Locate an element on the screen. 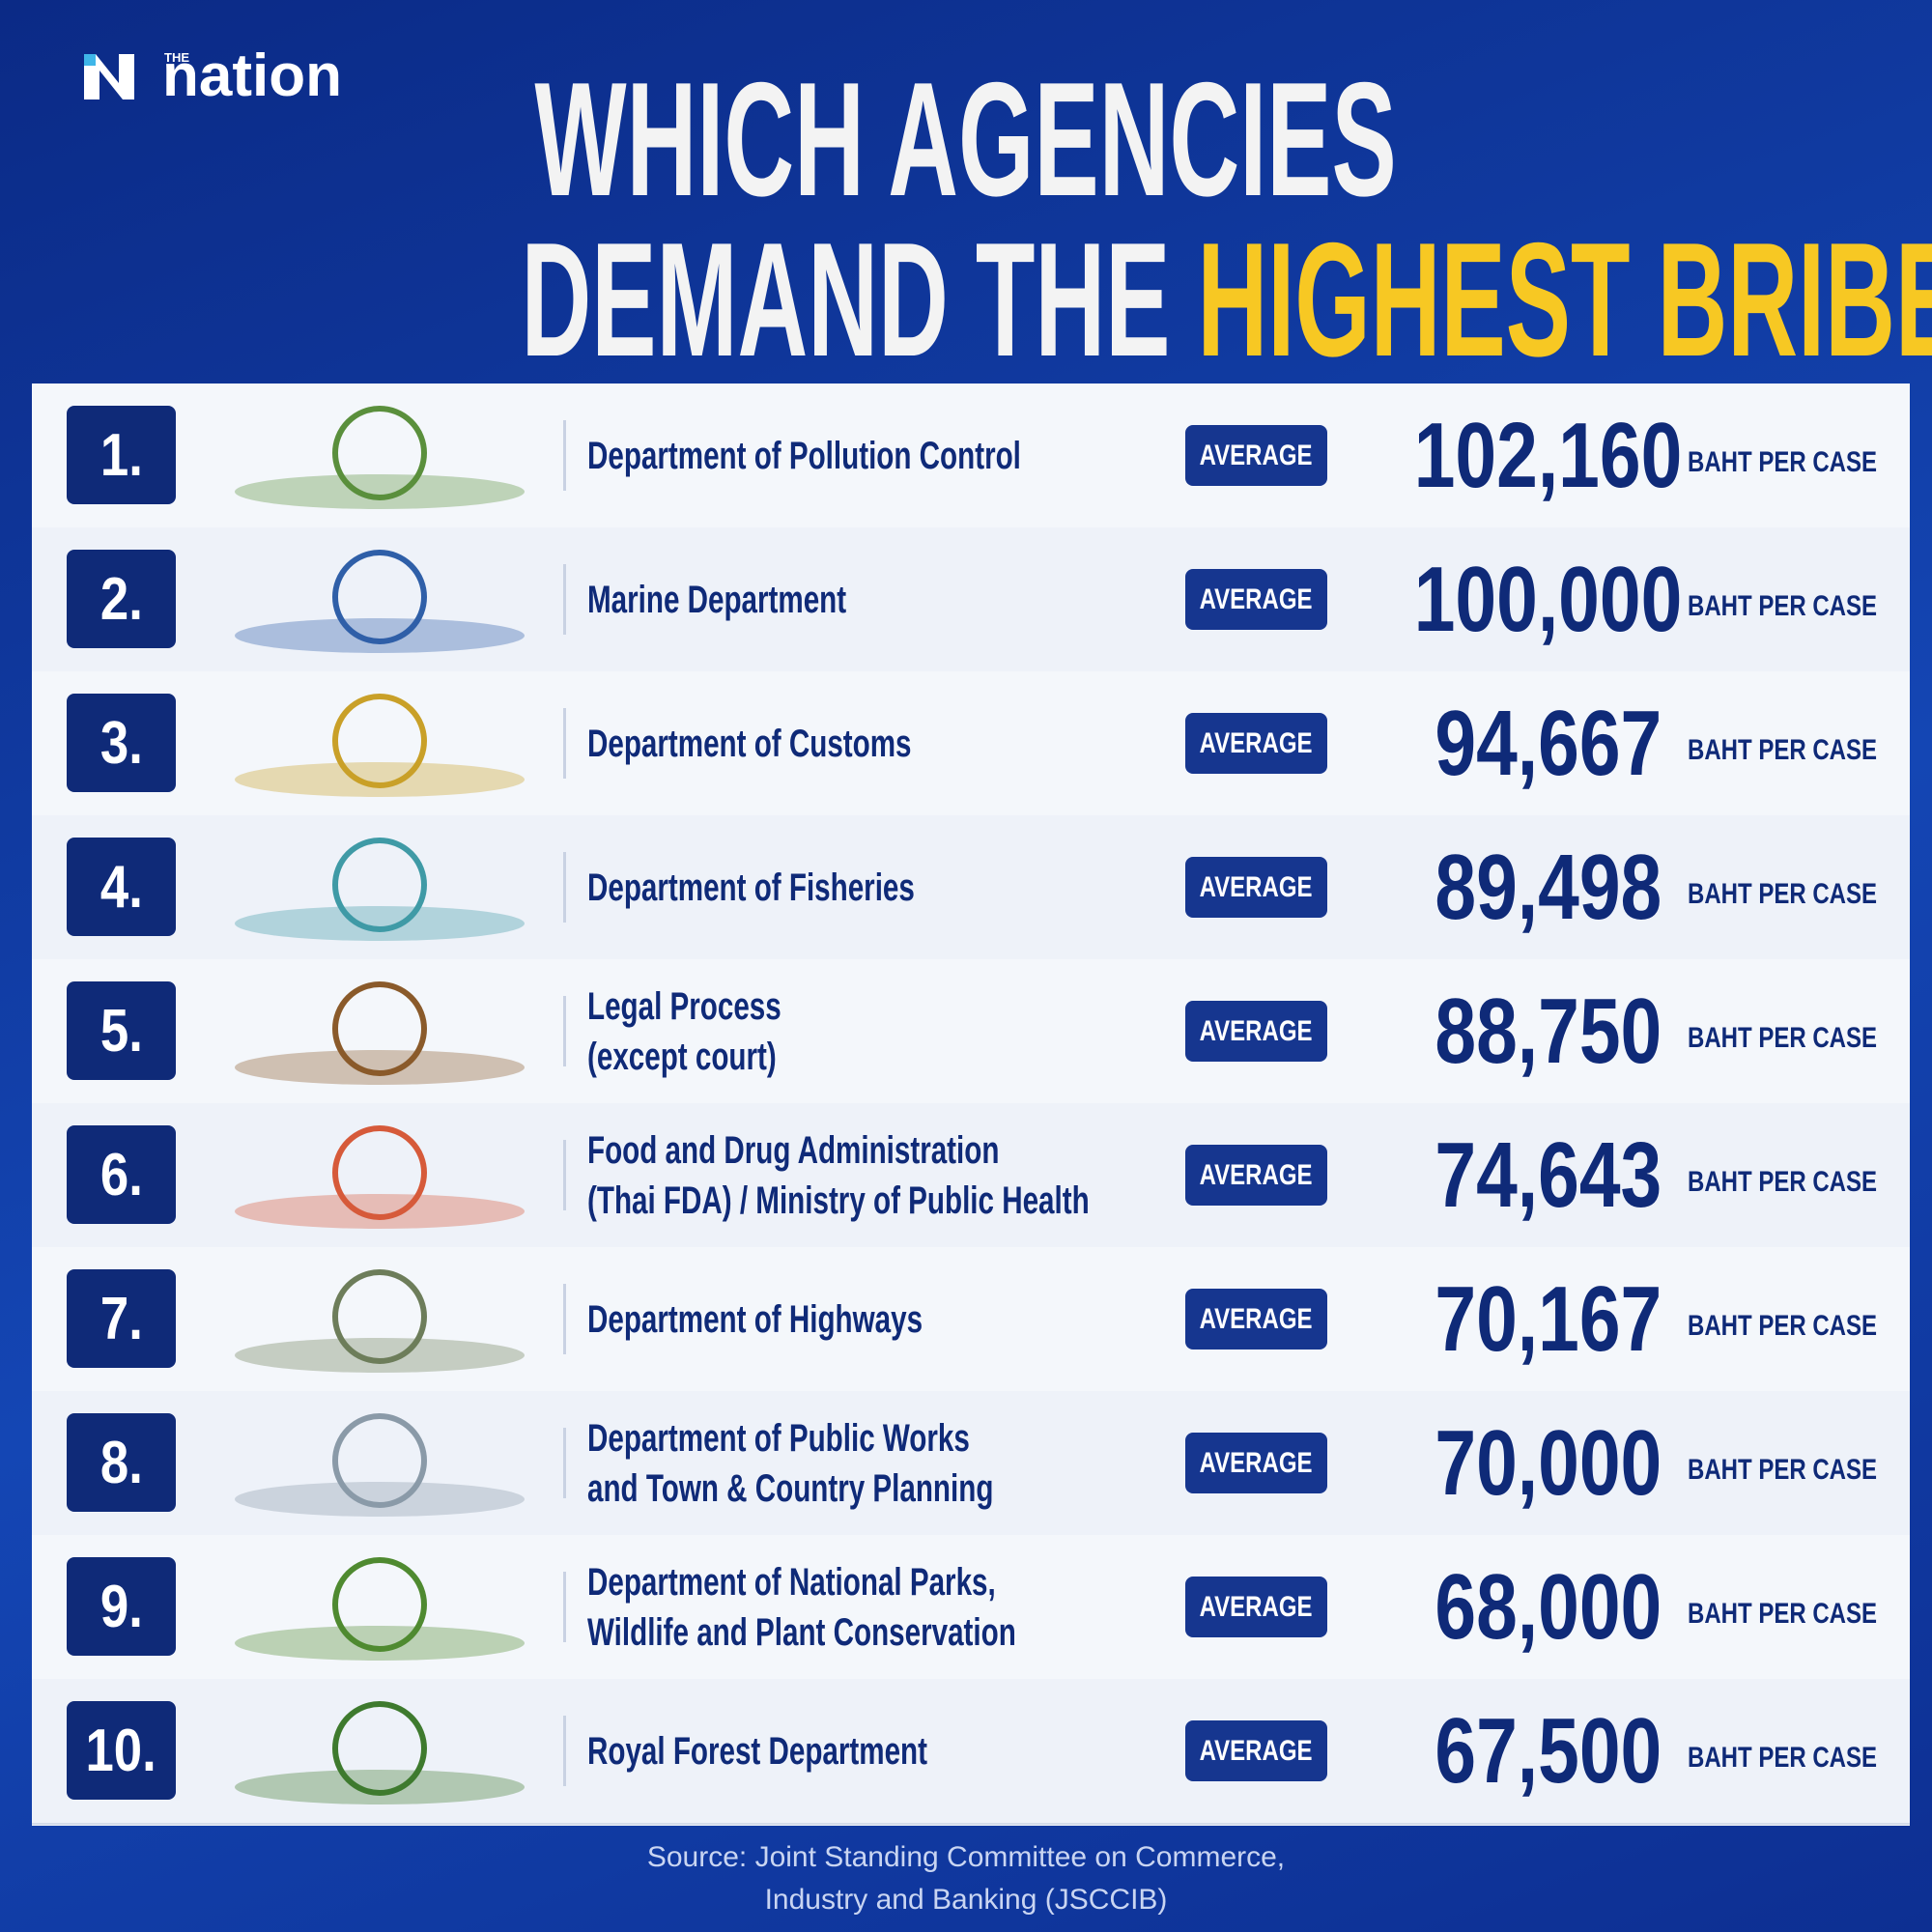 The image size is (1932, 1932). logo-main: nation is located at coordinates (252, 76).